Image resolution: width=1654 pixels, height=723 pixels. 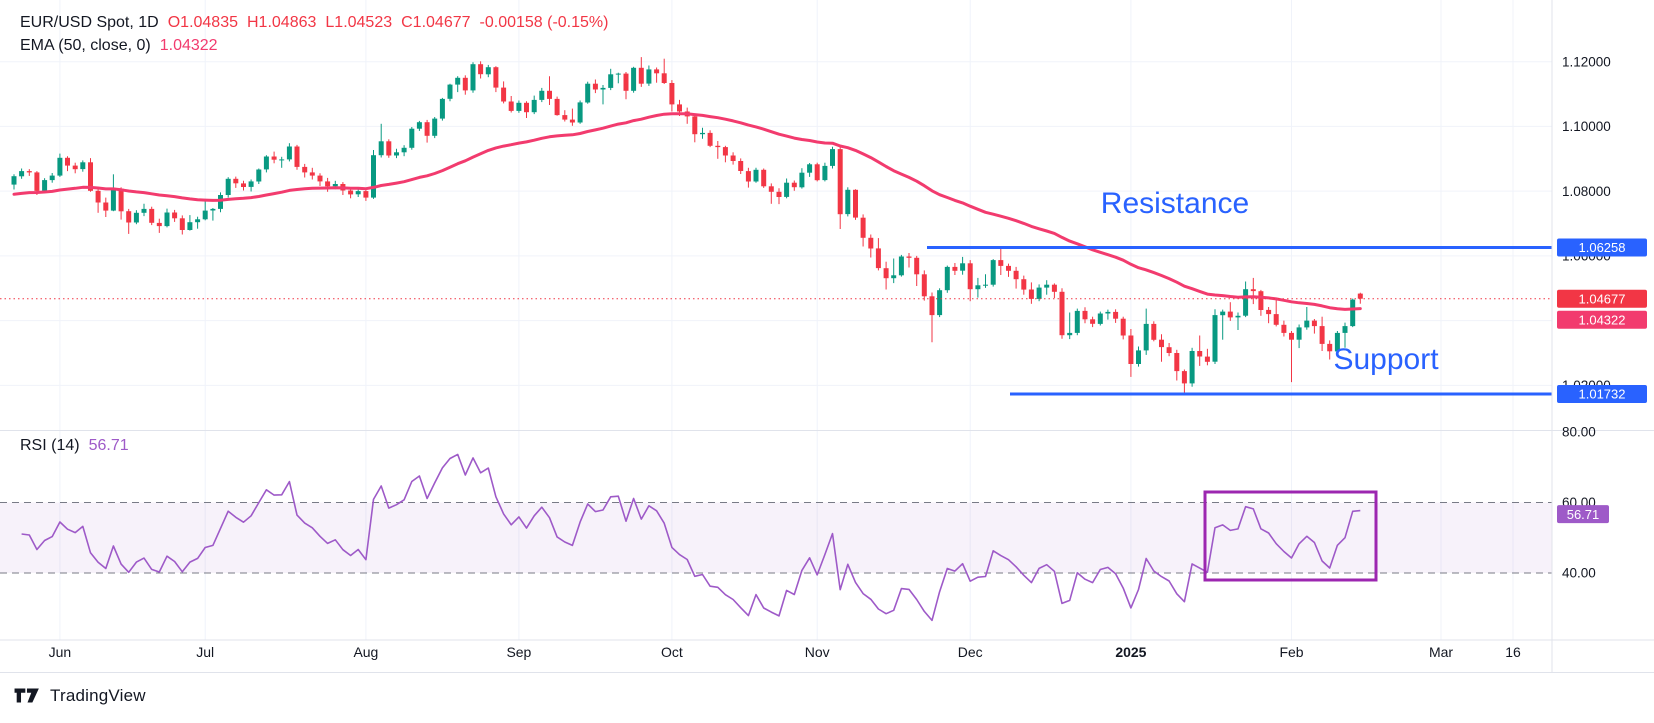 What do you see at coordinates (205, 652) in the screenshot?
I see `time-axis-tick: Jul` at bounding box center [205, 652].